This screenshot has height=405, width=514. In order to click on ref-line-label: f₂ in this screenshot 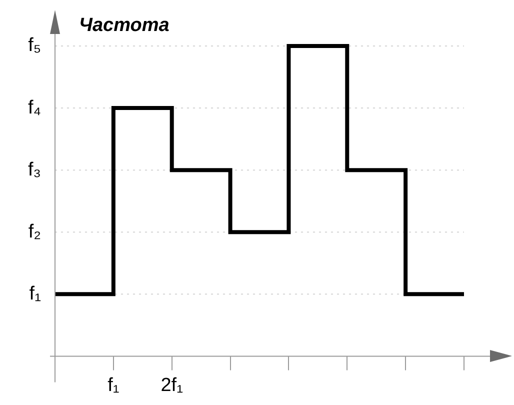, I will do `click(34, 231)`.